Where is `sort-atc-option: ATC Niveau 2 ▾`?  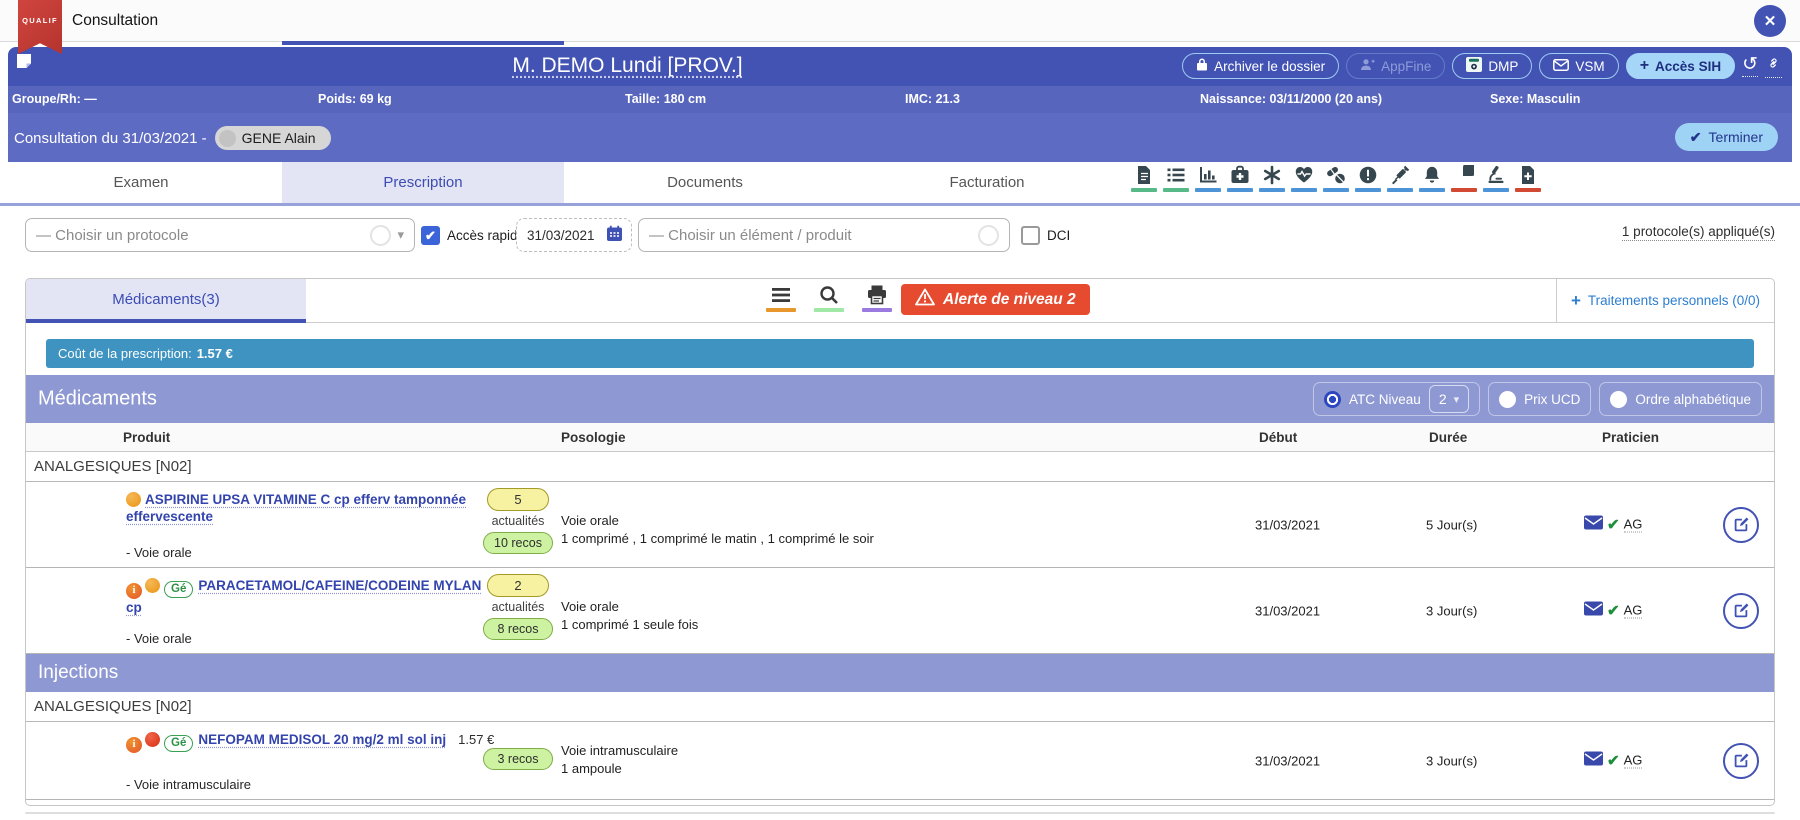
sort-atc-option: ATC Niveau 2 ▾ is located at coordinates (1397, 399).